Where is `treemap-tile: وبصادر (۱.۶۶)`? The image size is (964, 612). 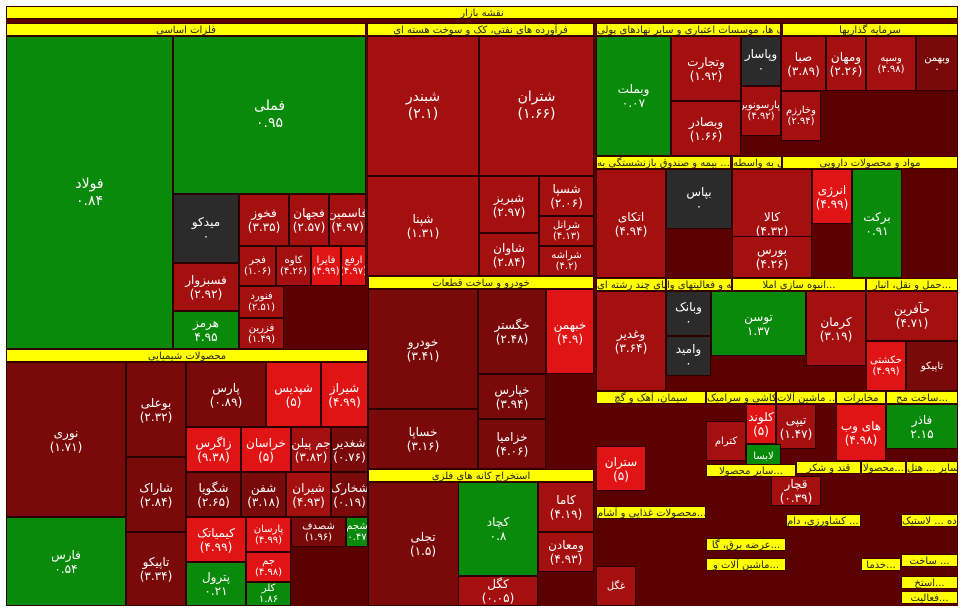 treemap-tile: وبصادر (۱.۶۶) is located at coordinates (706, 128).